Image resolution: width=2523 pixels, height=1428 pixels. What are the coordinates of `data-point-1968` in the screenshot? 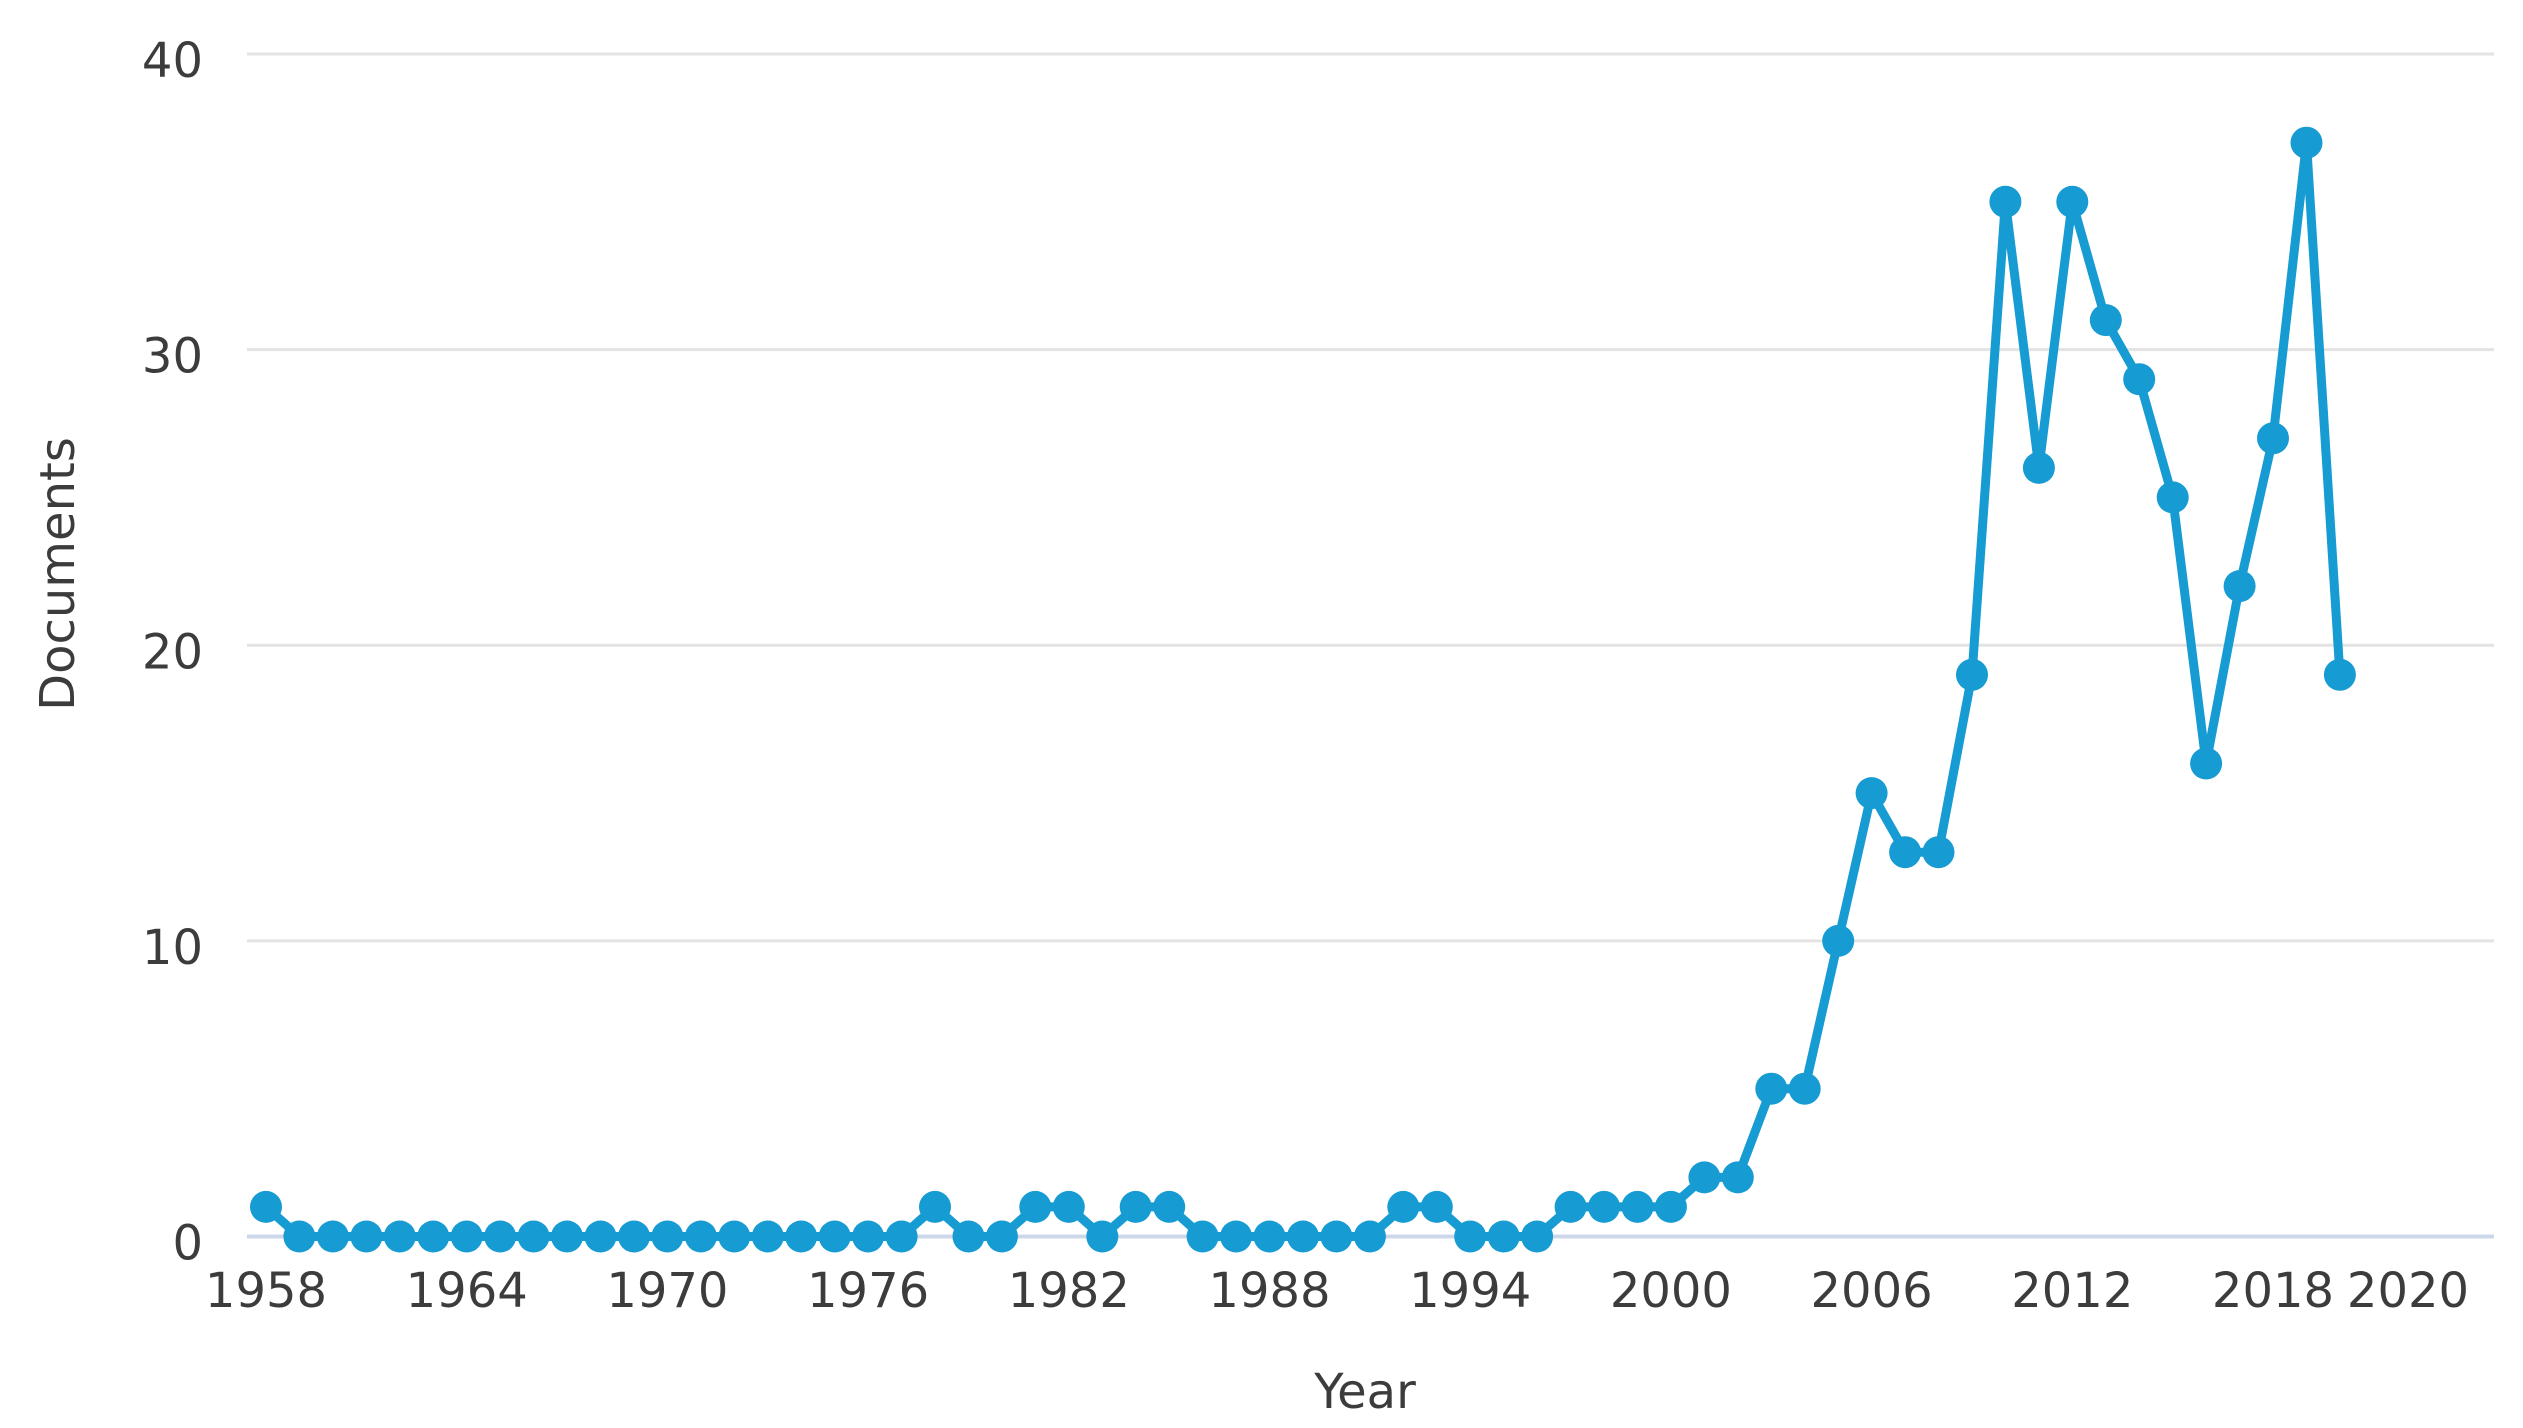 It's located at (600, 1236).